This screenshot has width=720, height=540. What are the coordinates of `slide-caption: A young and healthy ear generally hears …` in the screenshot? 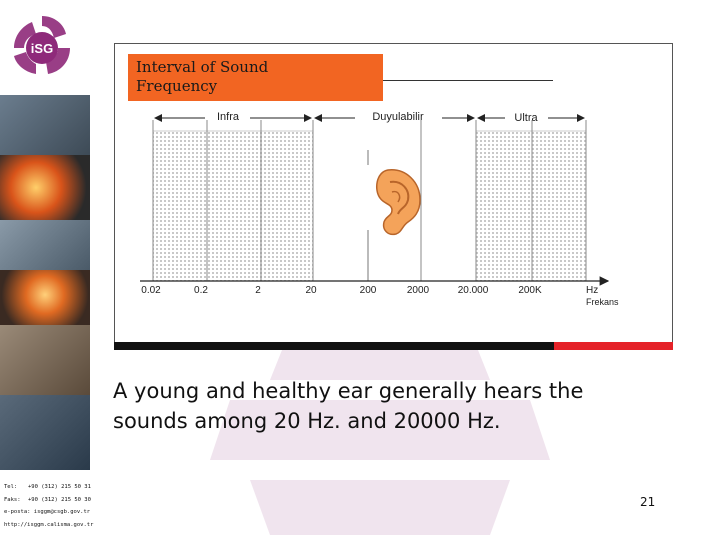 It's located at (403, 406).